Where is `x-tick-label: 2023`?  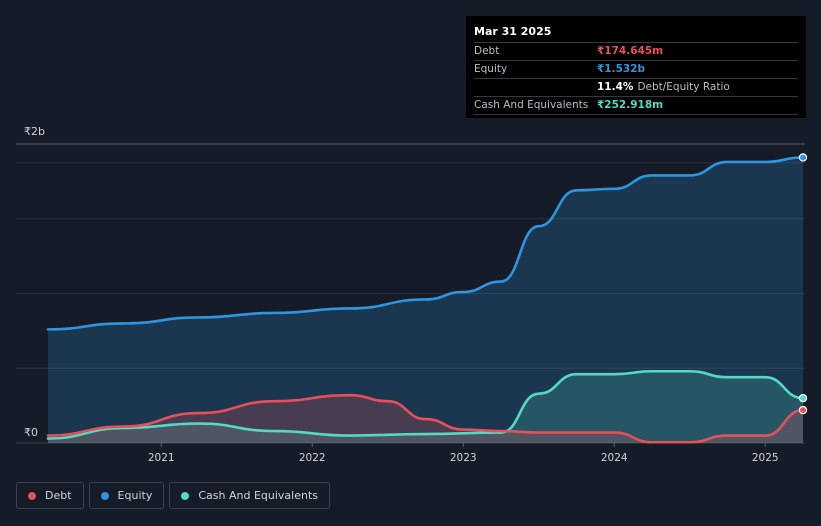 x-tick-label: 2023 is located at coordinates (463, 458).